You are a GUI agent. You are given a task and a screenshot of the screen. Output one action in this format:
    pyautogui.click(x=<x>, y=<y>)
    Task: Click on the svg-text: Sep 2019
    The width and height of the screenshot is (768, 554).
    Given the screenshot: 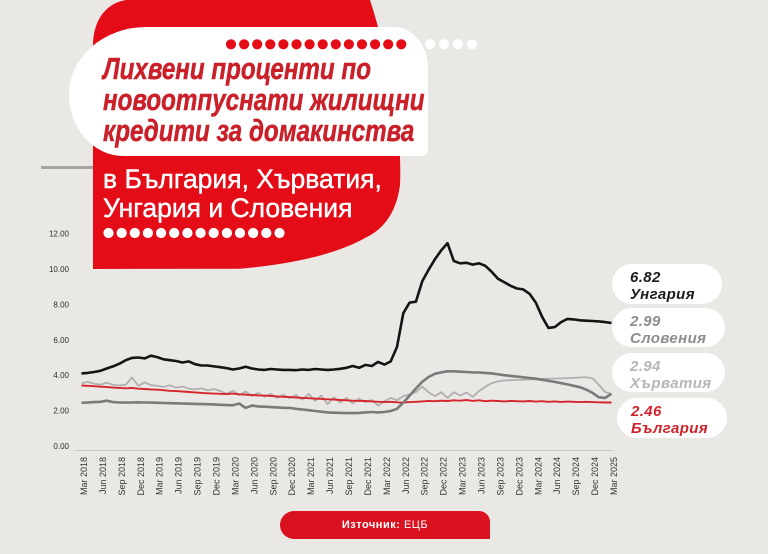 What is the action you would take?
    pyautogui.click(x=198, y=476)
    